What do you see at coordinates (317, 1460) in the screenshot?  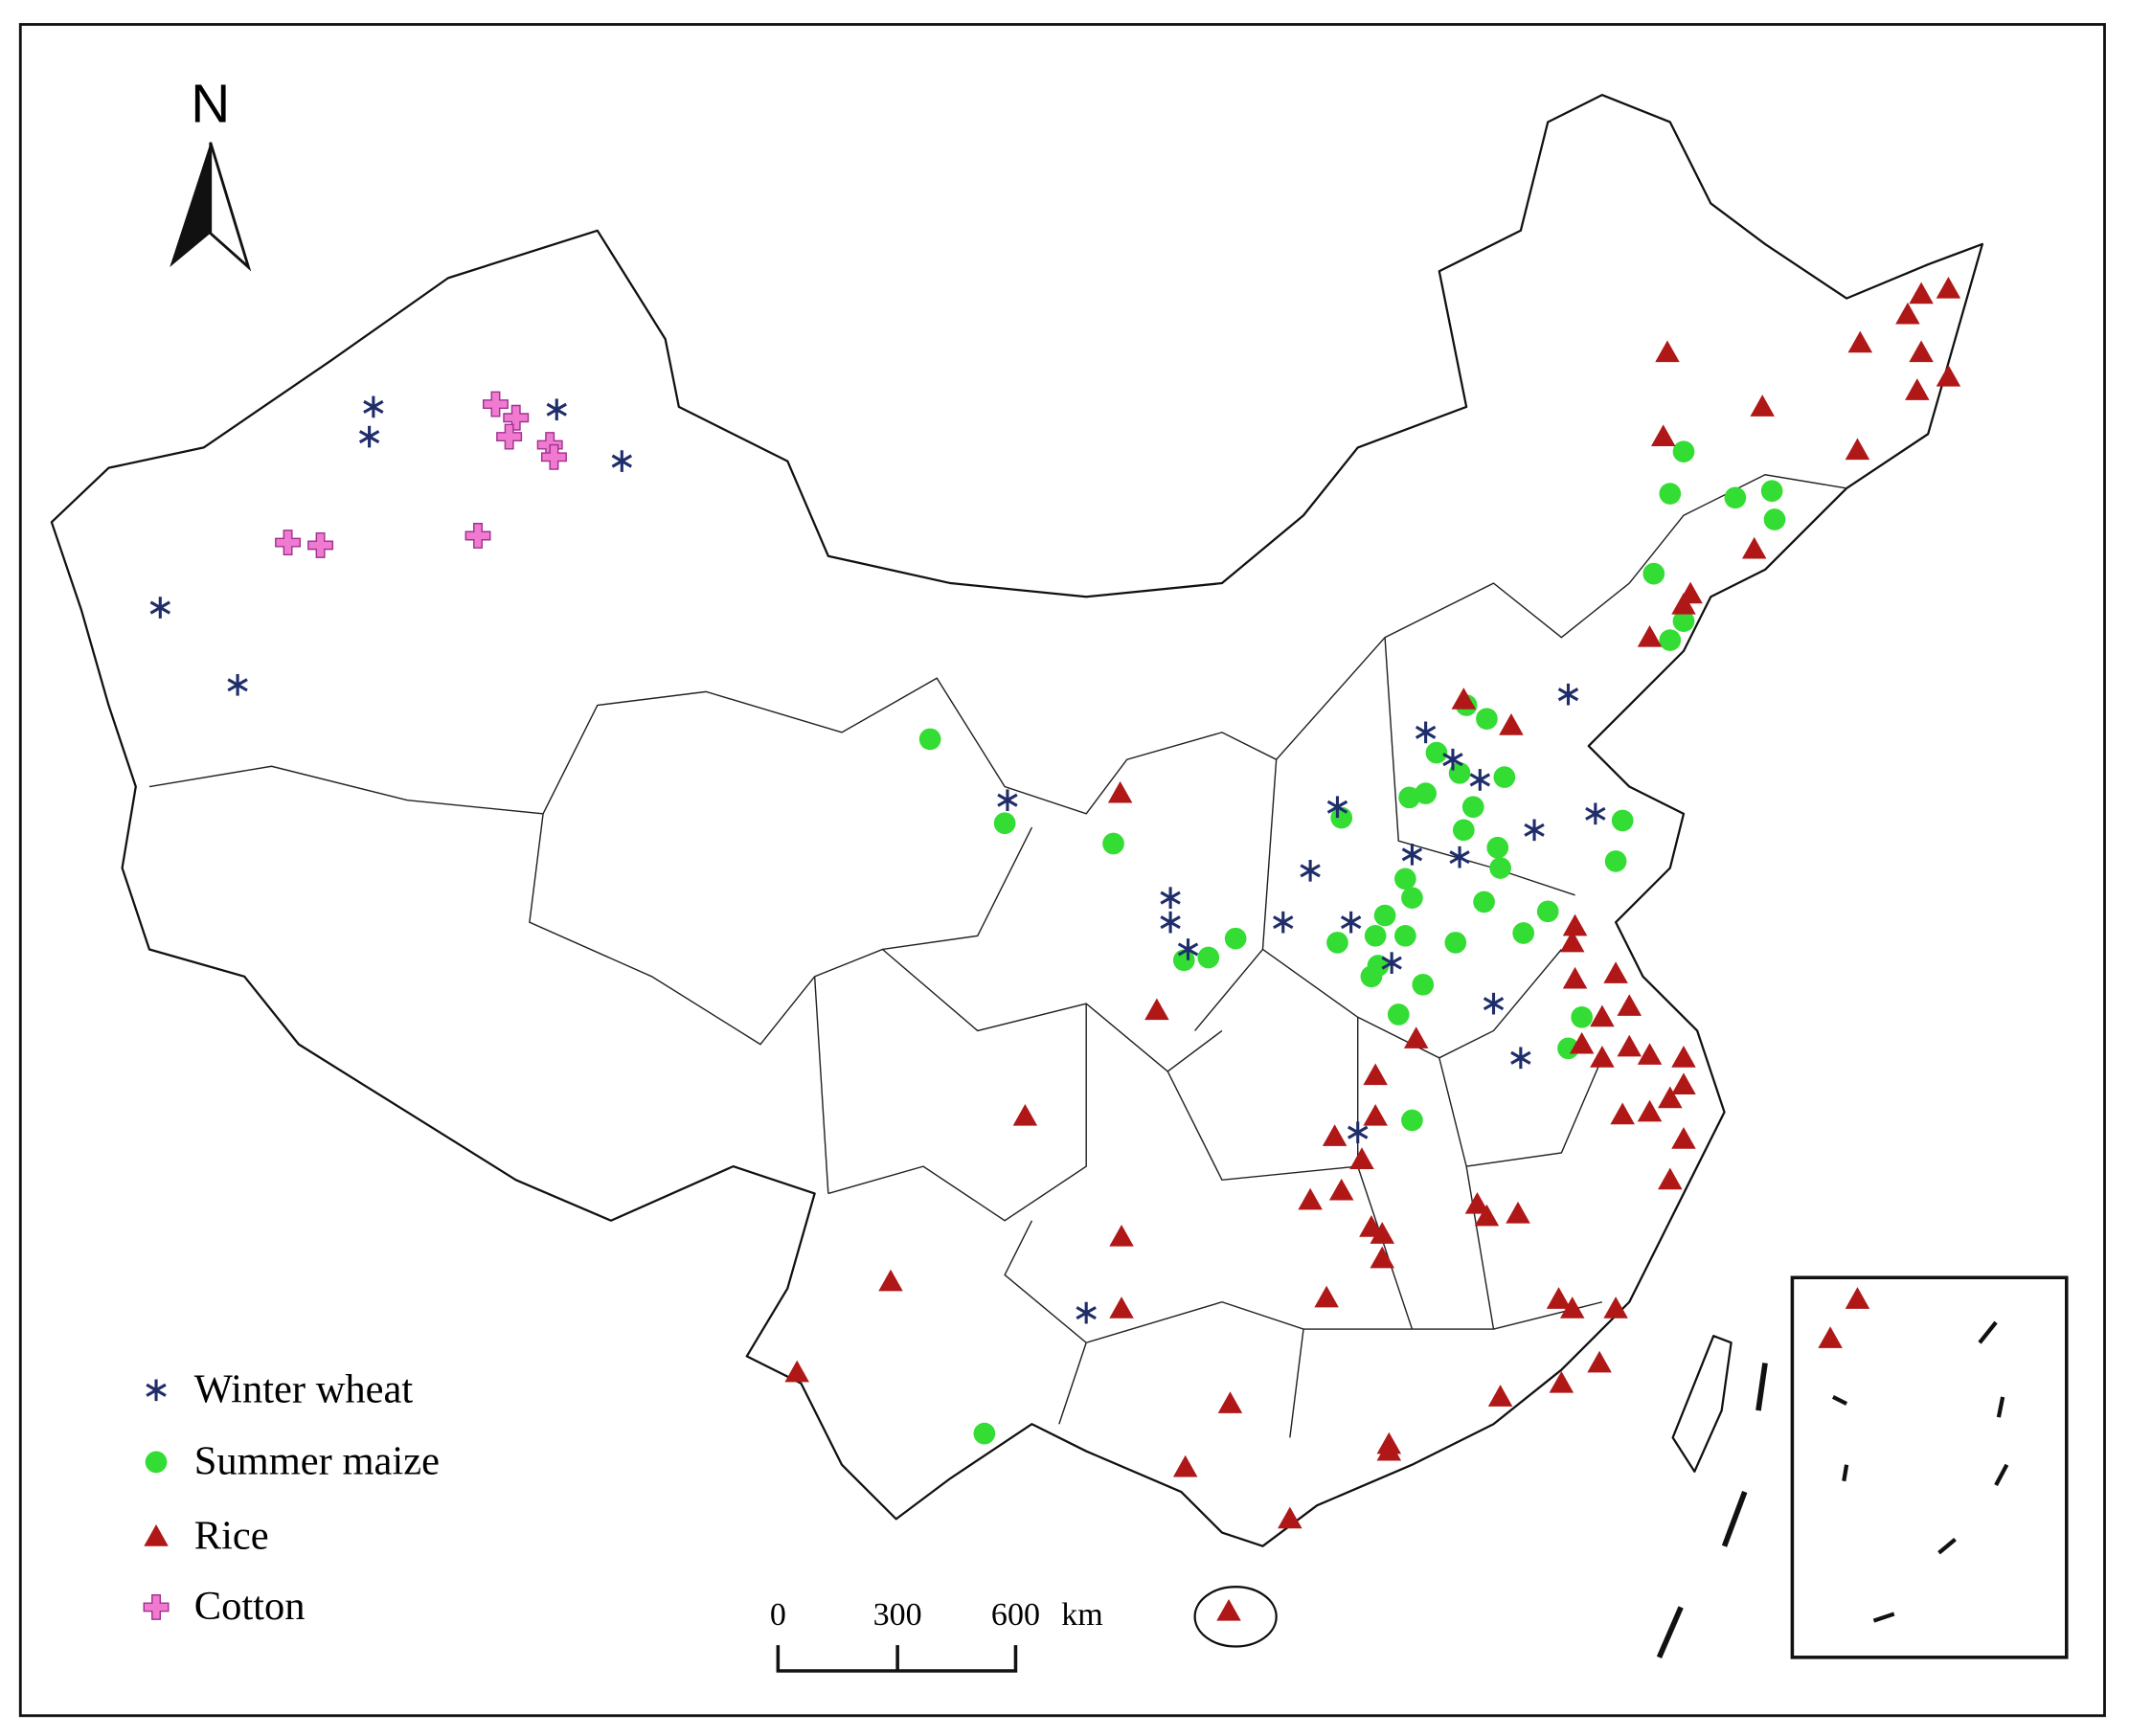 I see `legend-label: Summer maize` at bounding box center [317, 1460].